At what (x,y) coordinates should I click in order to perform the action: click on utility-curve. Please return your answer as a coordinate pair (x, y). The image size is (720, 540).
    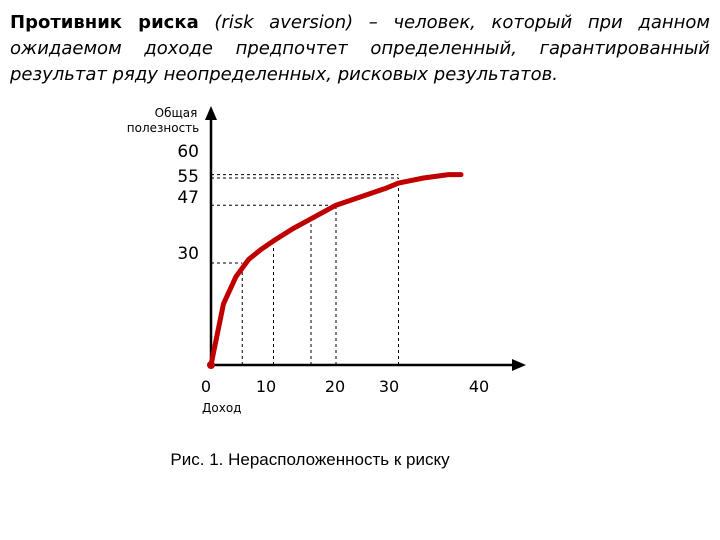
    Looking at the image, I should click on (336, 270).